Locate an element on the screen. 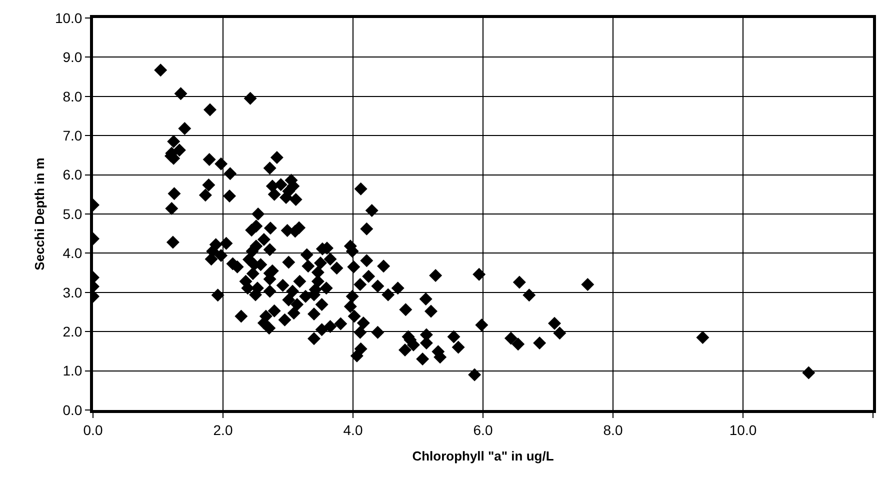 The width and height of the screenshot is (878, 486). x-tick-label: 10.0 is located at coordinates (743, 430).